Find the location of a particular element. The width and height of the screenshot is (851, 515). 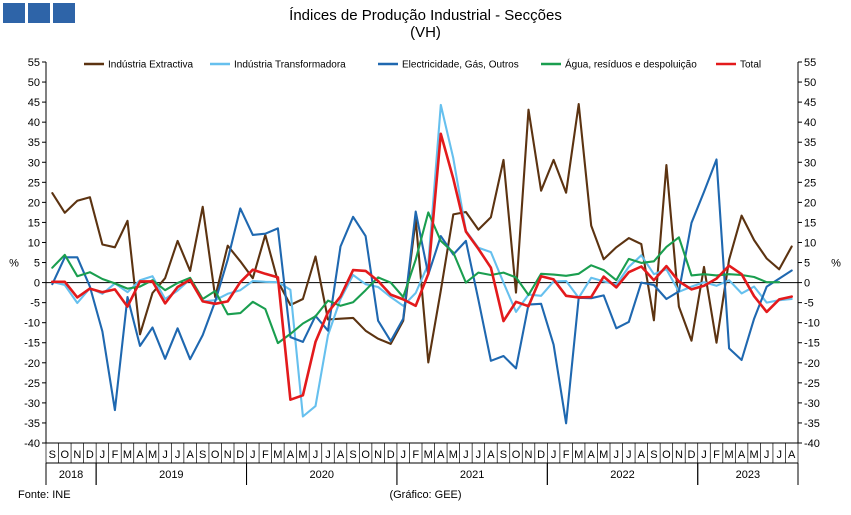

y-tick-label-right: 25 is located at coordinates (810, 183).